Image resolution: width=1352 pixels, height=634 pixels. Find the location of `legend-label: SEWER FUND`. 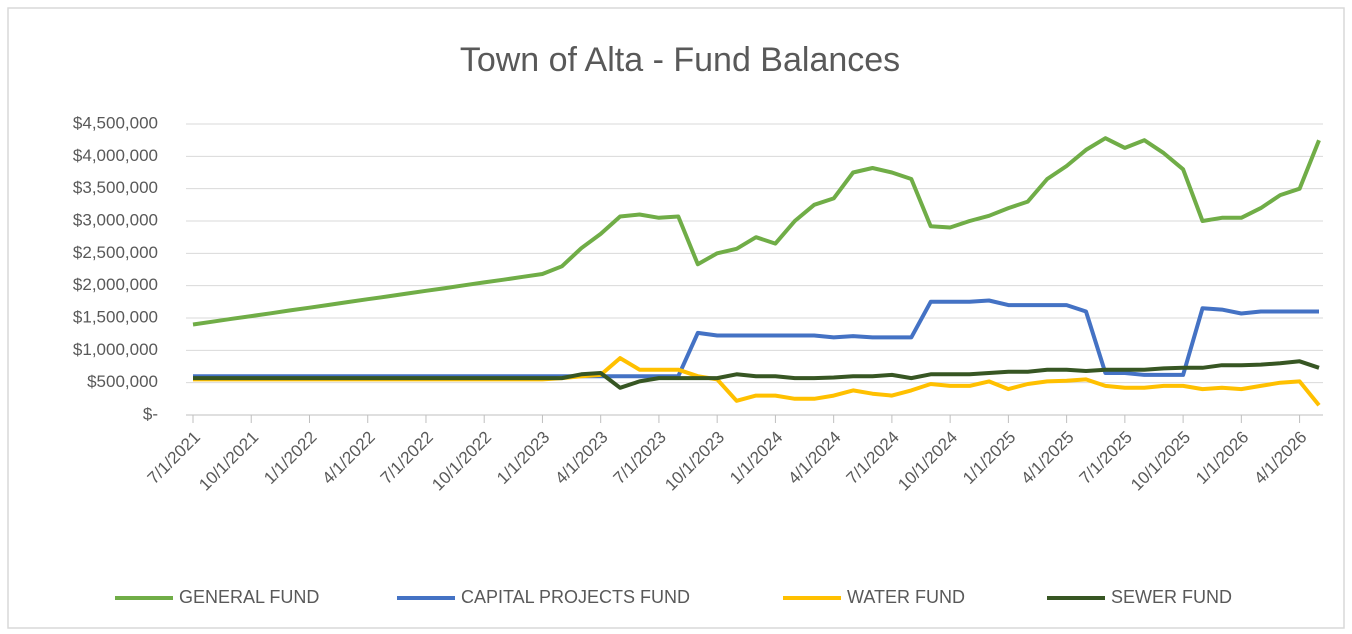

legend-label: SEWER FUND is located at coordinates (1171, 597).